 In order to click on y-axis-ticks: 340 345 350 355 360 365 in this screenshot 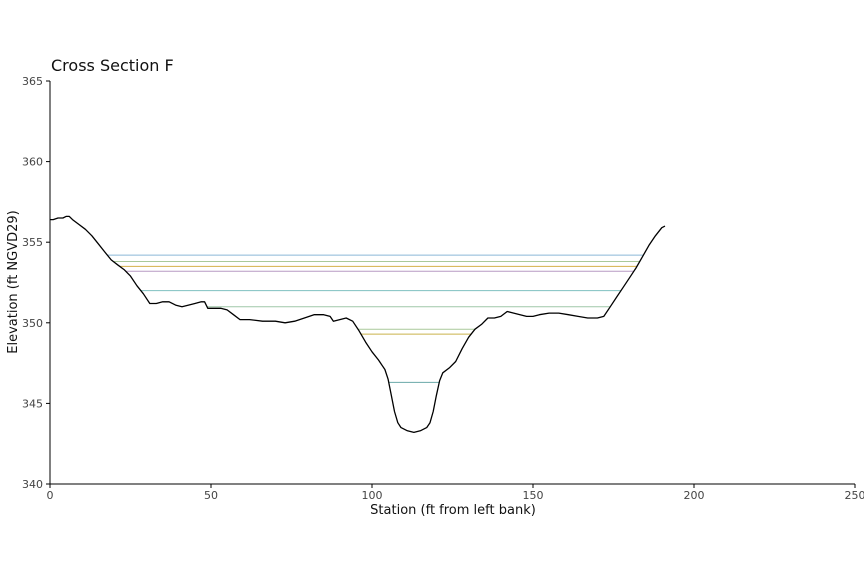, I will do `click(36, 283)`.